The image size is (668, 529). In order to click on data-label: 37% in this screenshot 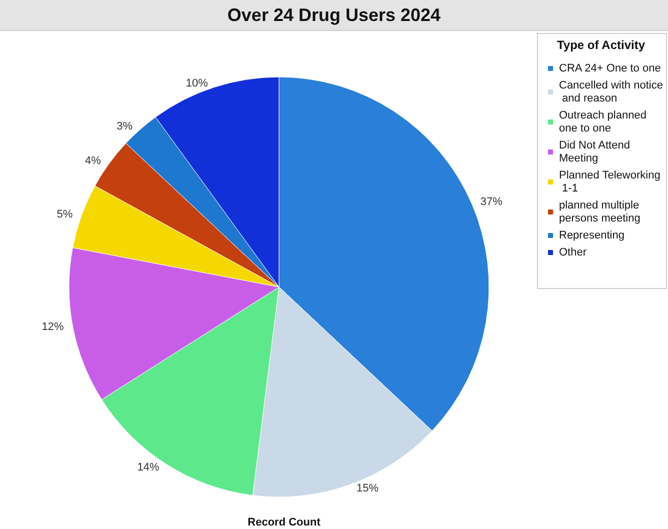, I will do `click(491, 202)`.